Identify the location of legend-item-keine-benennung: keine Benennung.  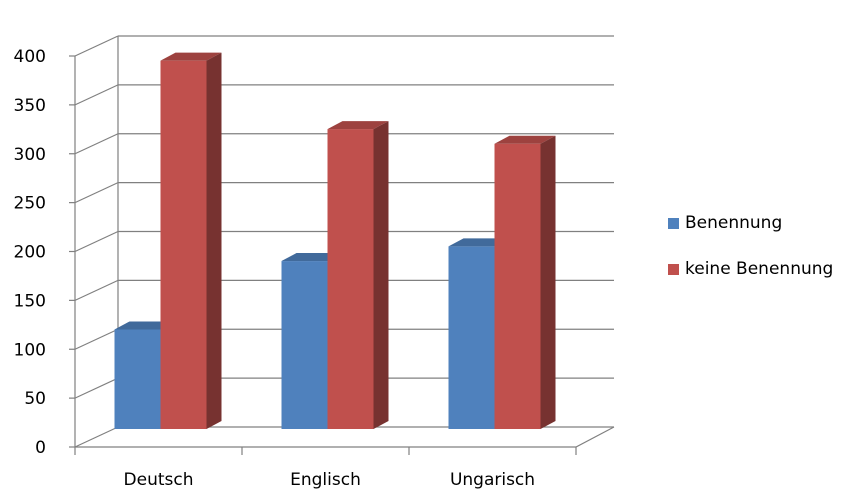
(750, 269).